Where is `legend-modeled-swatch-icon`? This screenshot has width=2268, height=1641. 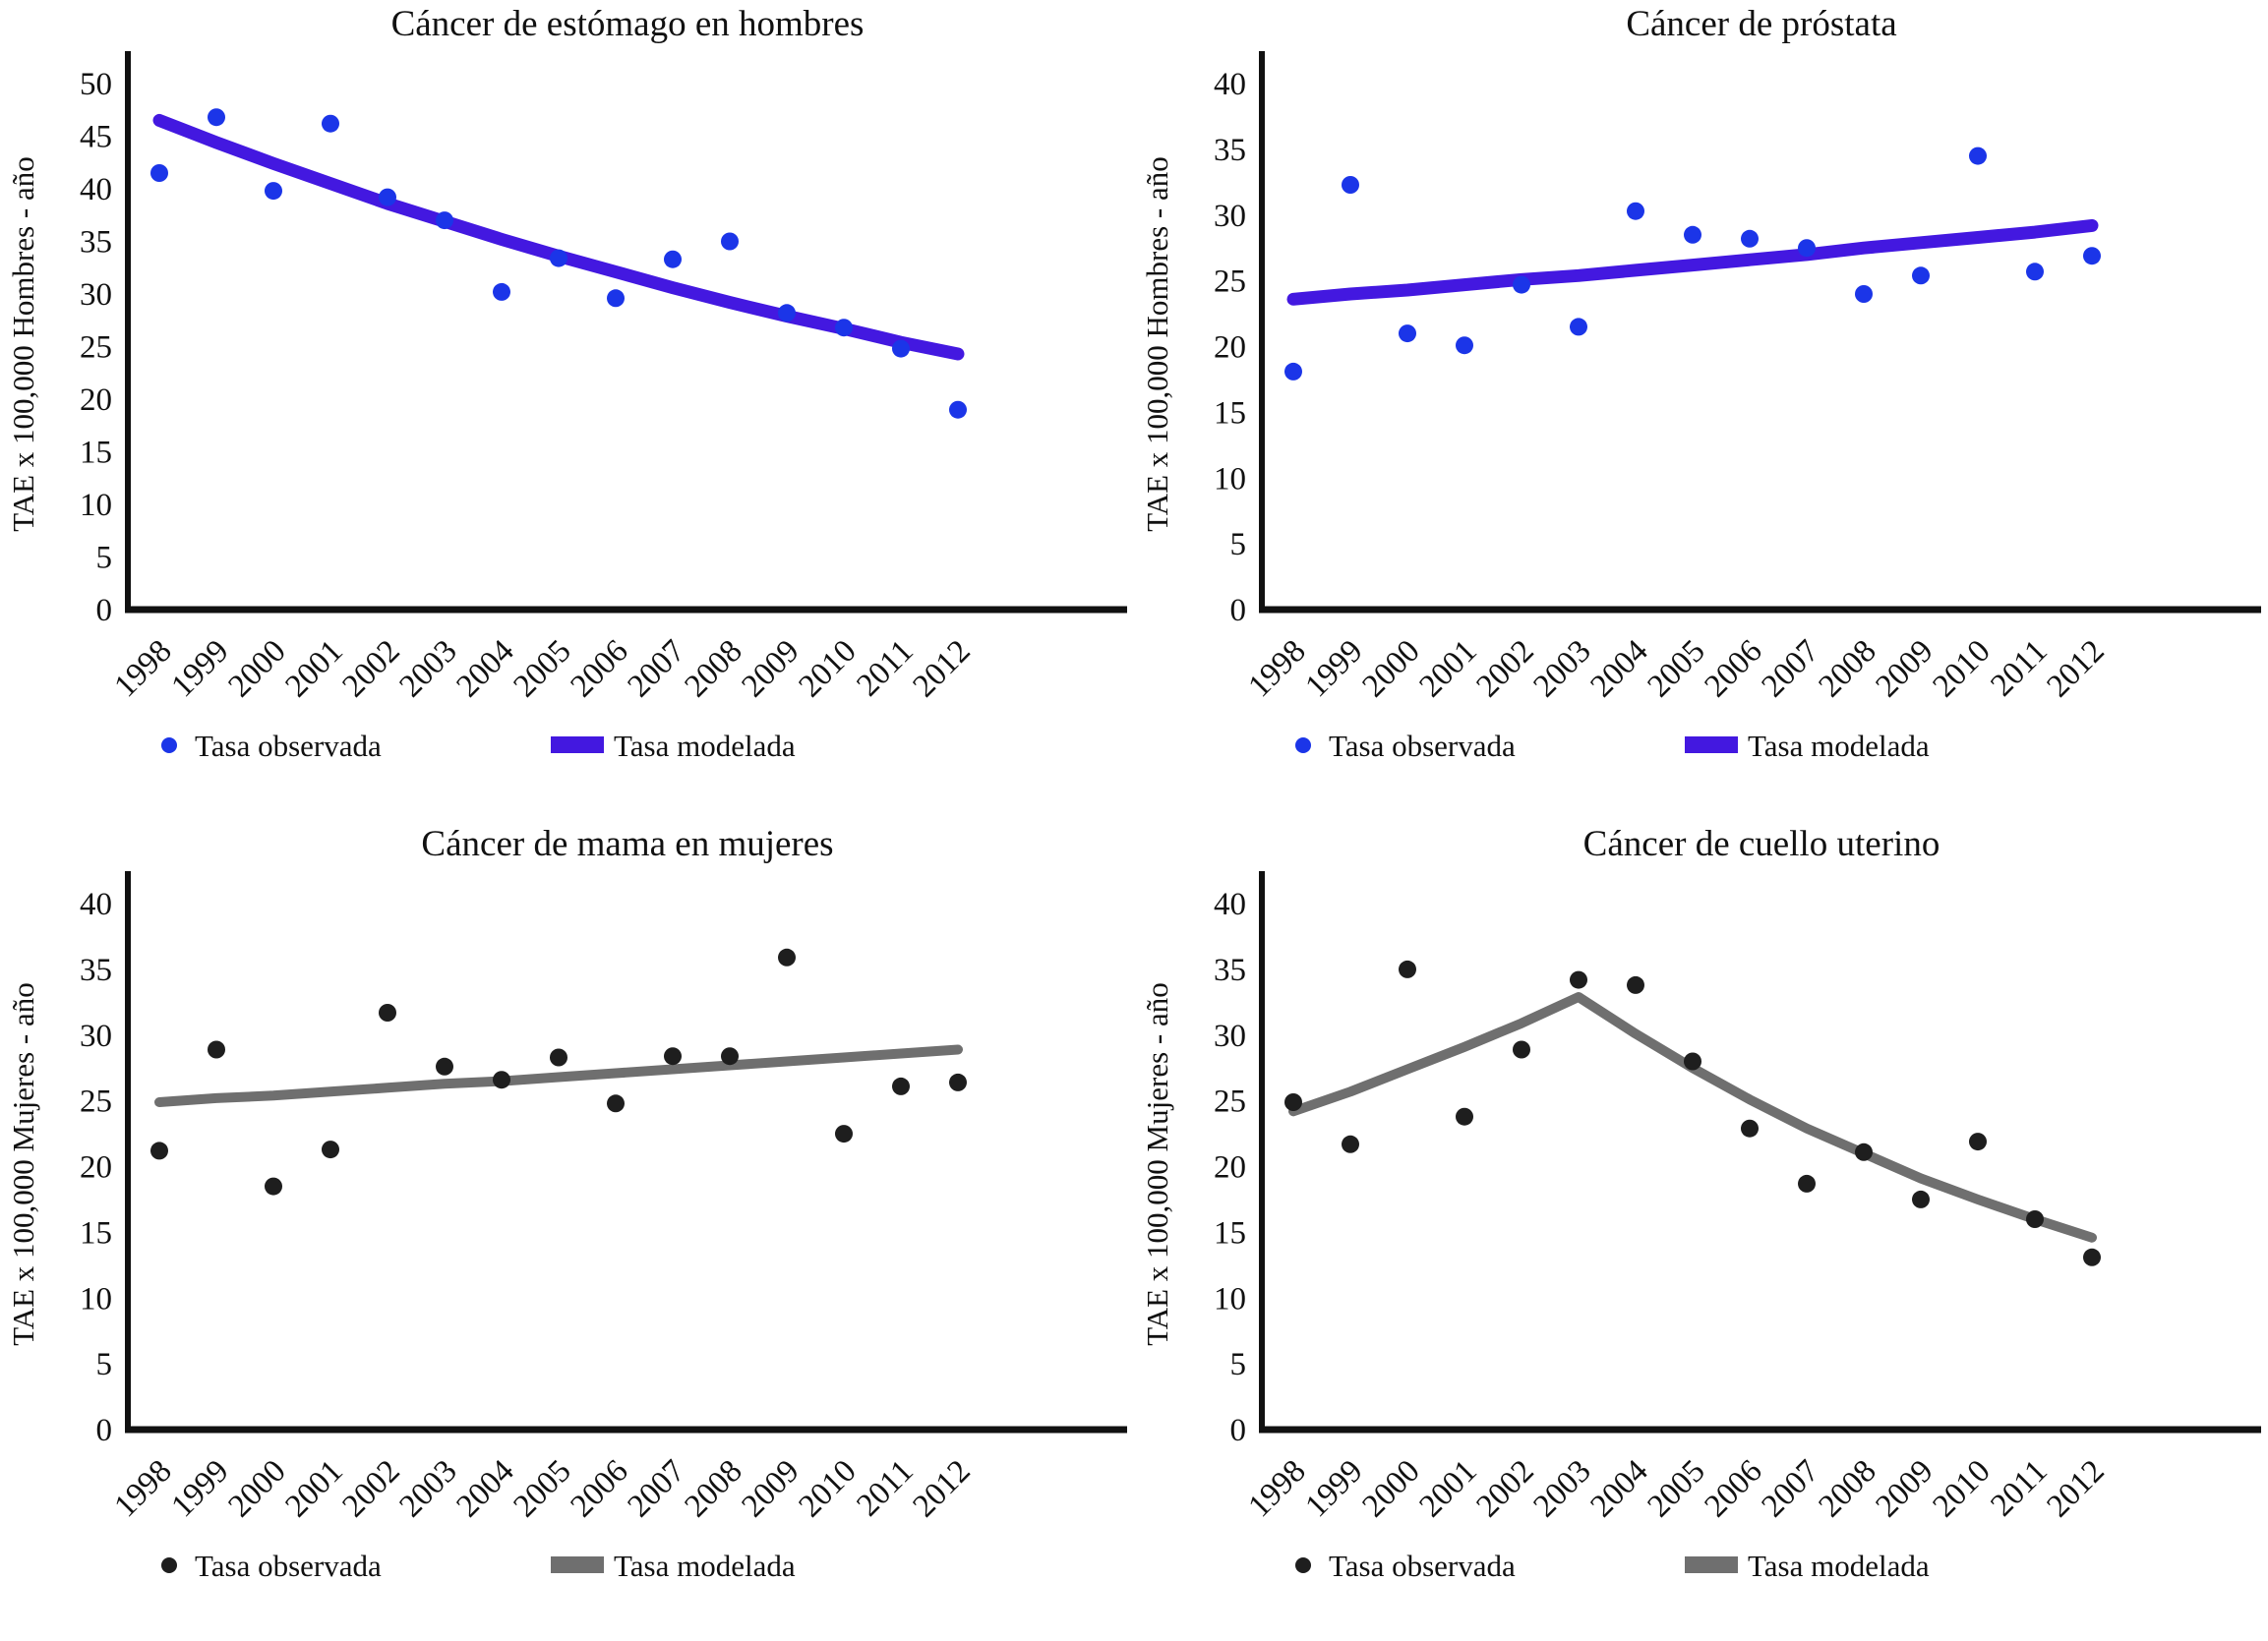 legend-modeled-swatch-icon is located at coordinates (1711, 744).